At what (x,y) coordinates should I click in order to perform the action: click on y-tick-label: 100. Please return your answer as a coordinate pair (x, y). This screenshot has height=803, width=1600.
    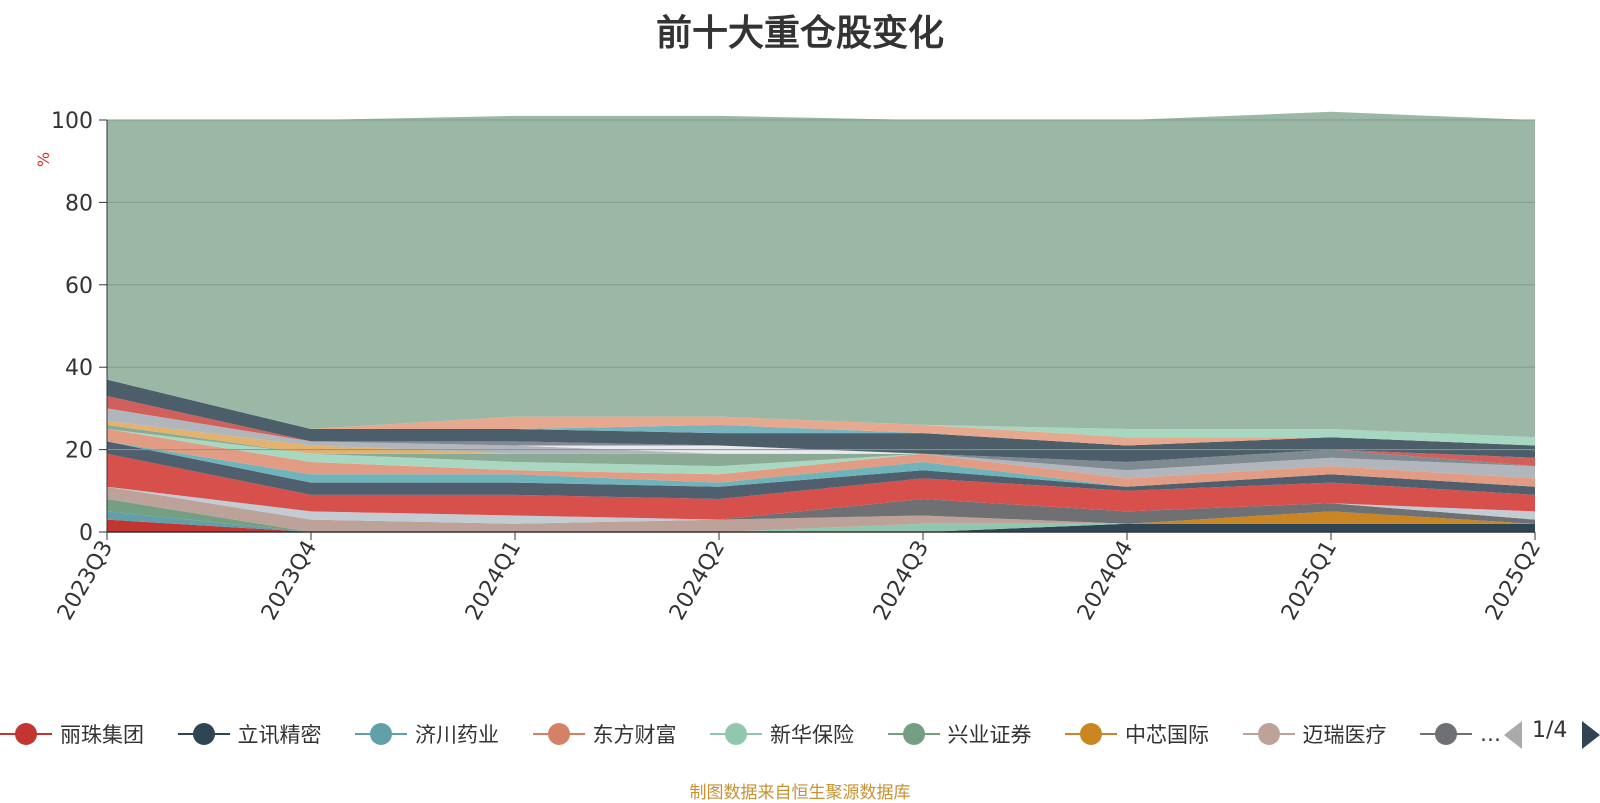
    Looking at the image, I should click on (72, 121).